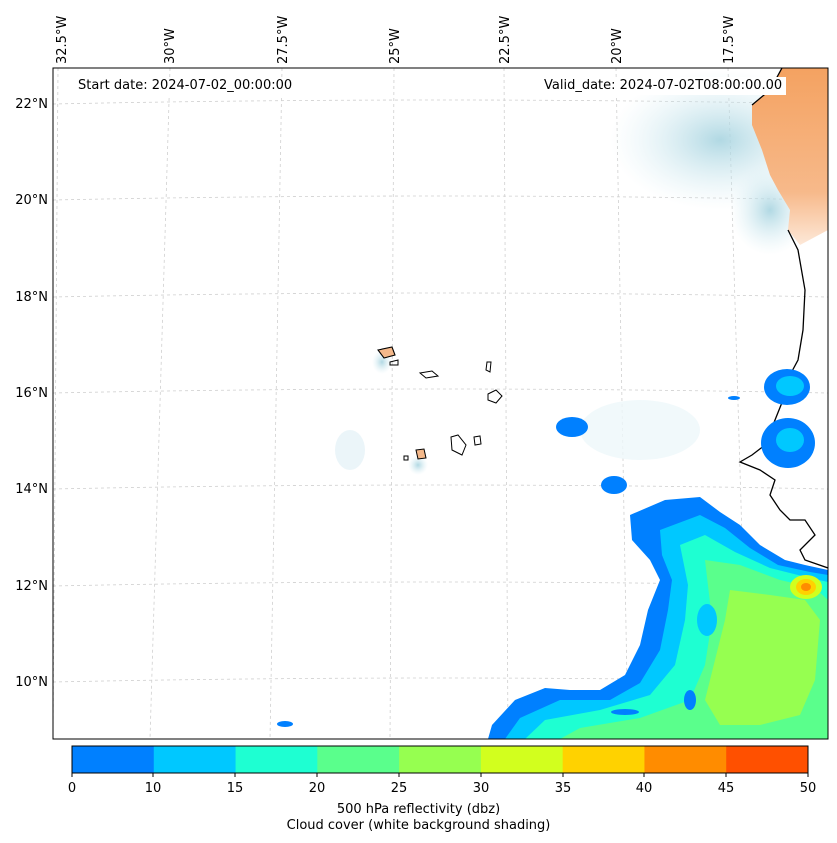 This screenshot has width=837, height=843. What do you see at coordinates (440, 775) in the screenshot?
I see `colorbar-ticks` at bounding box center [440, 775].